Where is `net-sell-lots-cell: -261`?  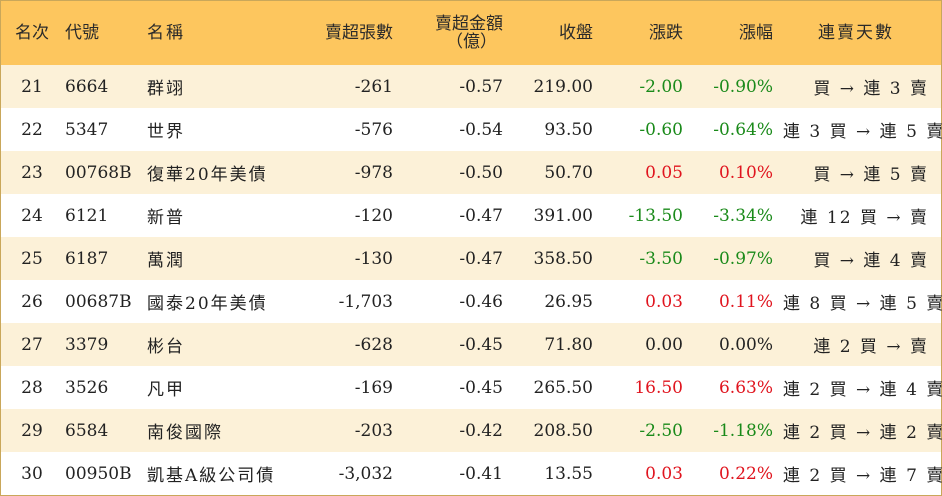
net-sell-lots-cell: -261 is located at coordinates (373, 86).